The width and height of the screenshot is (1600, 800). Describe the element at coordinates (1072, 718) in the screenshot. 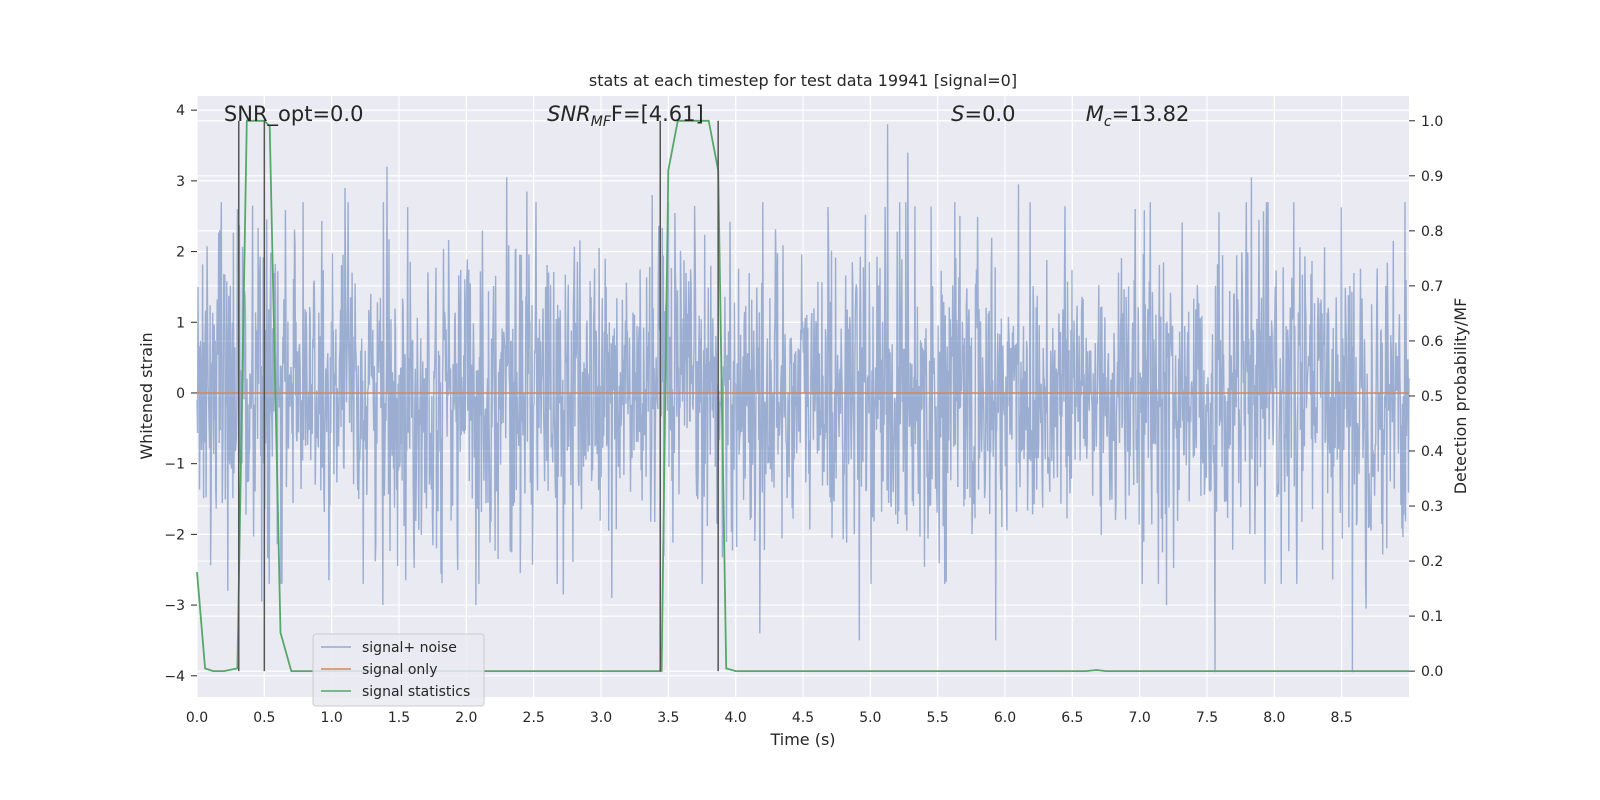

I see `x-tick-label: 6.5` at that location.